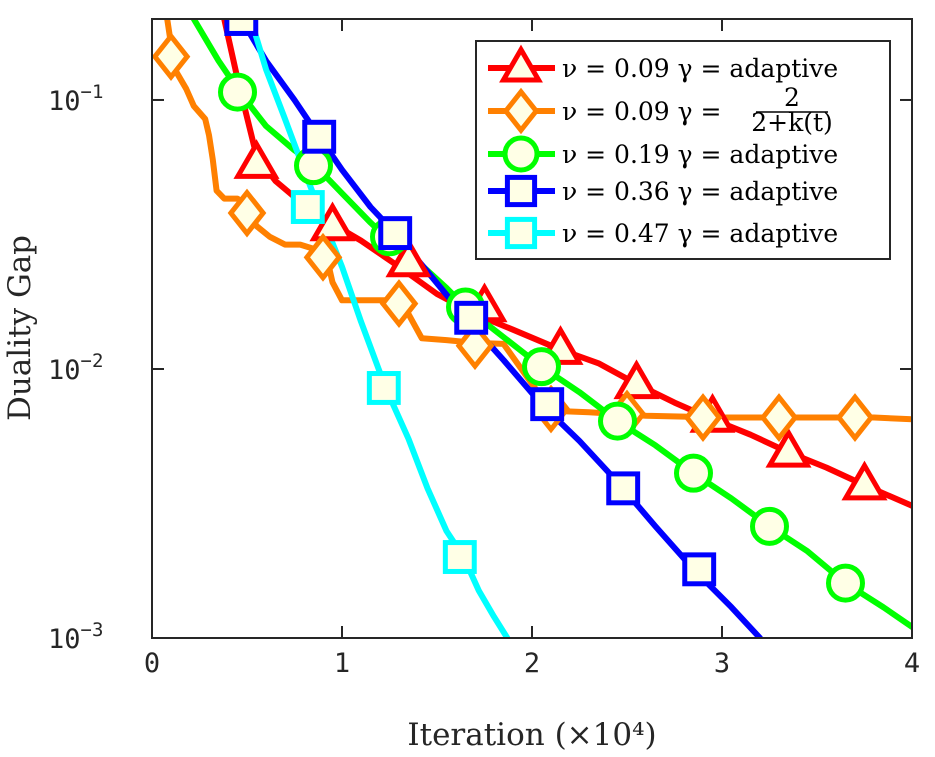 Image resolution: width=935 pixels, height=757 pixels. Describe the element at coordinates (531, 735) in the screenshot. I see `x-axis-label: Iteration (×10⁴)` at that location.